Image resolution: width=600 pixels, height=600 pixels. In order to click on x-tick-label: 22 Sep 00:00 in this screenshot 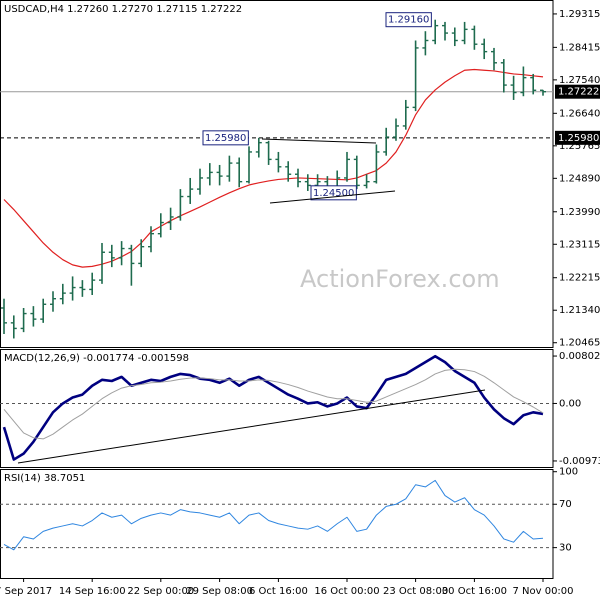, I will do `click(160, 591)`.